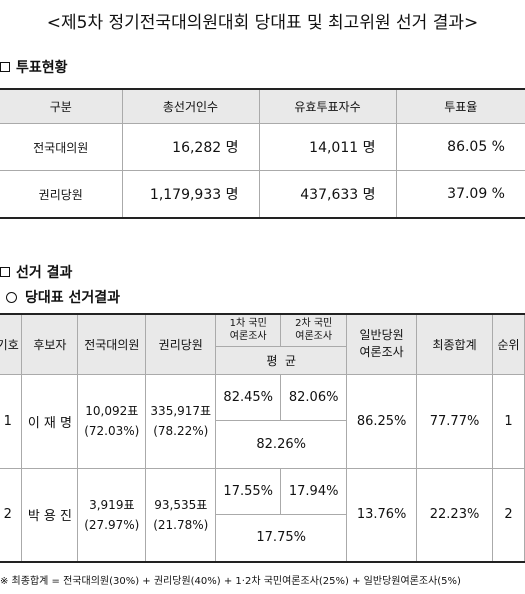 The image size is (525, 594). What do you see at coordinates (314, 491) in the screenshot?
I see `candidate-poll2: 17.94%` at bounding box center [314, 491].